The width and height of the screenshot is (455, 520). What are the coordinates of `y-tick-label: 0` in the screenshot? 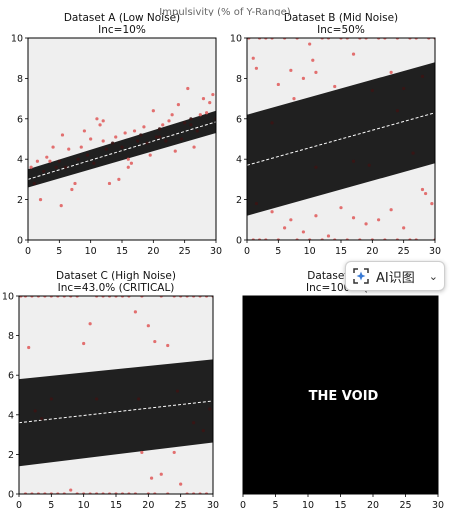 It's located at (11, 495).